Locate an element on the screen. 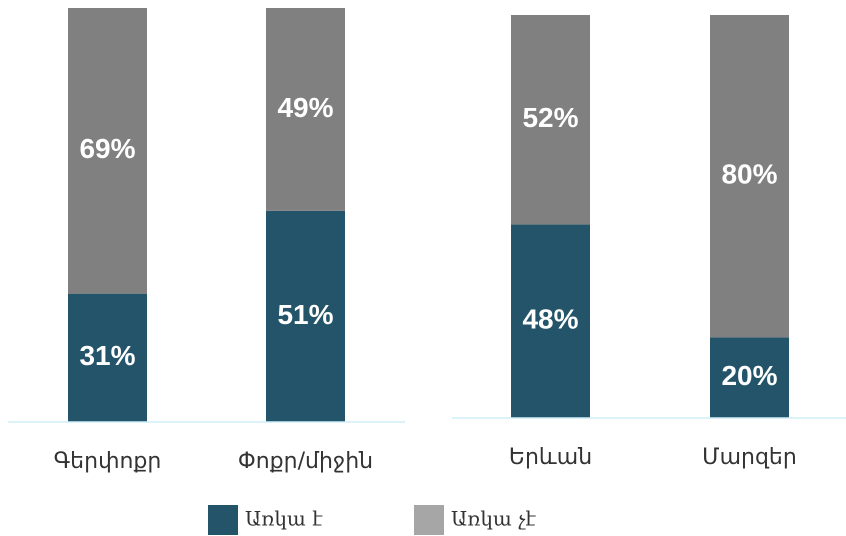 This screenshot has height=536, width=846. data-label: 48% is located at coordinates (550, 319).